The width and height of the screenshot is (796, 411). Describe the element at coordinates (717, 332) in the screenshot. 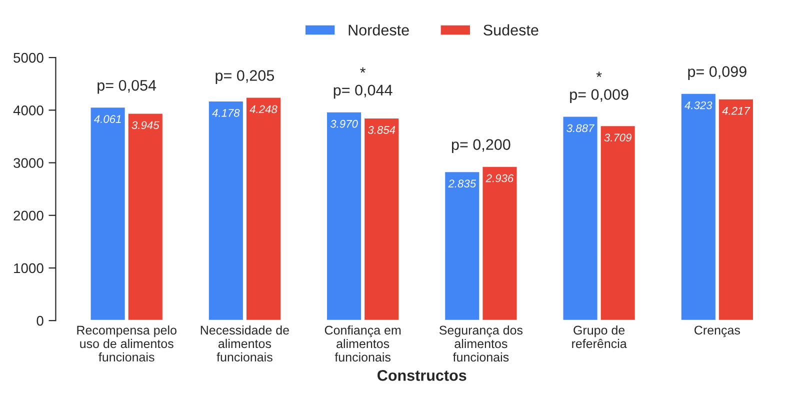

I see `x-tick-label: Crenças` at that location.